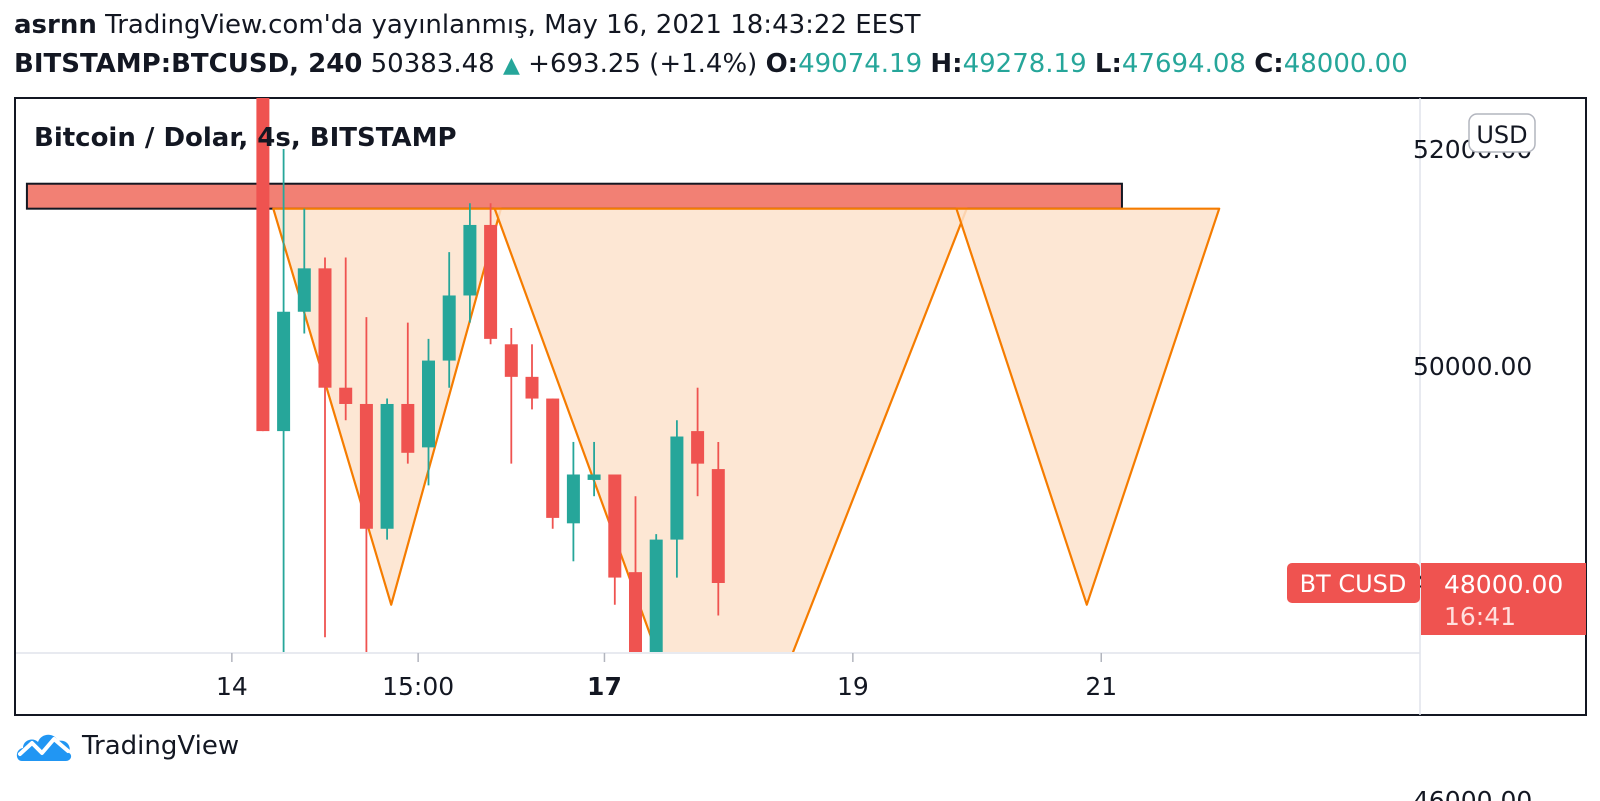 The height and width of the screenshot is (801, 1600). I want to click on symbol-tag, so click(1353, 583).